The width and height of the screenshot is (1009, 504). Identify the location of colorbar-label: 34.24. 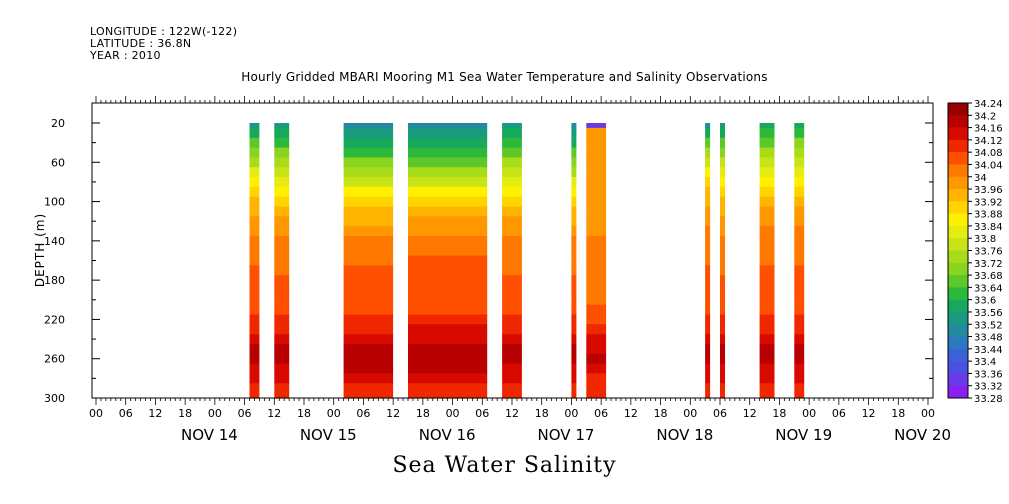
(988, 104).